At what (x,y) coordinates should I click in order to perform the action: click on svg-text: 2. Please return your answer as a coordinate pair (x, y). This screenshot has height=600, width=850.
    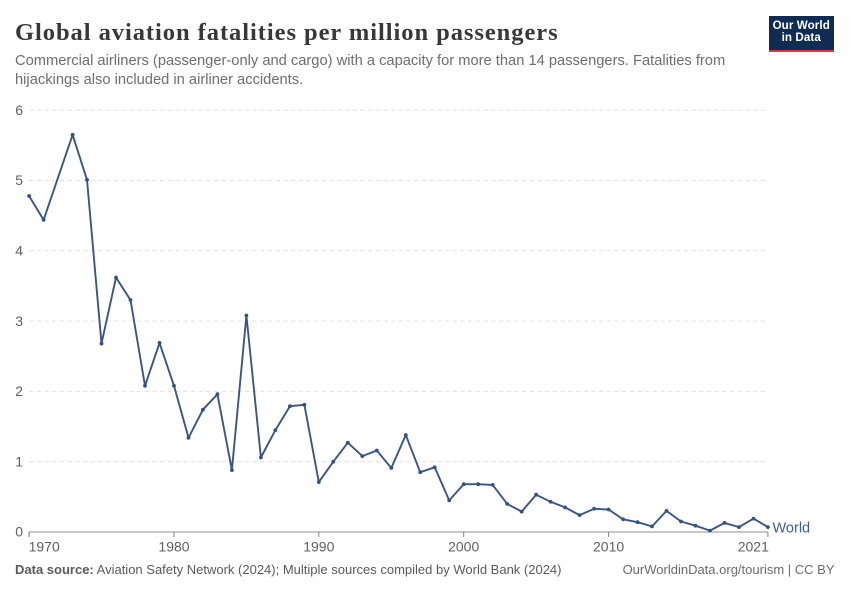
    Looking at the image, I should click on (19, 391).